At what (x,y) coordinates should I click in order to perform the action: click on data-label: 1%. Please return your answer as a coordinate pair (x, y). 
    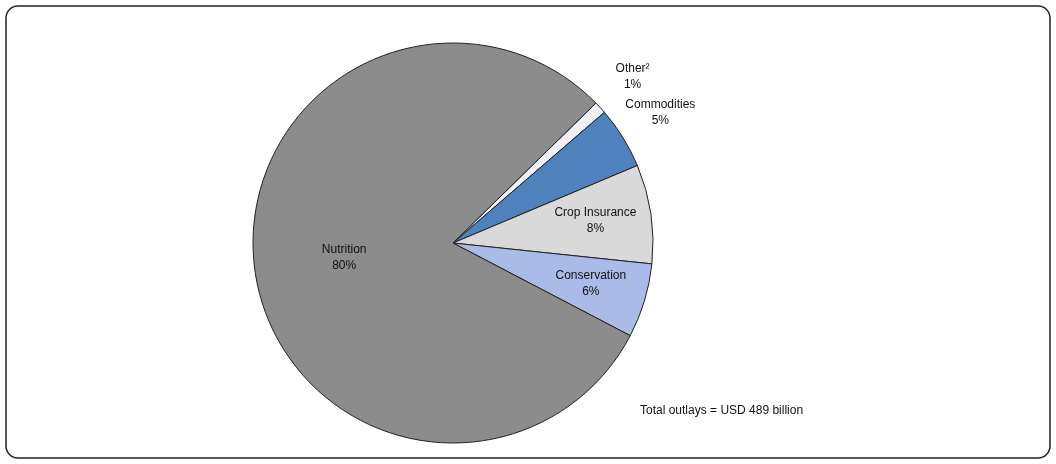
    Looking at the image, I should click on (632, 83).